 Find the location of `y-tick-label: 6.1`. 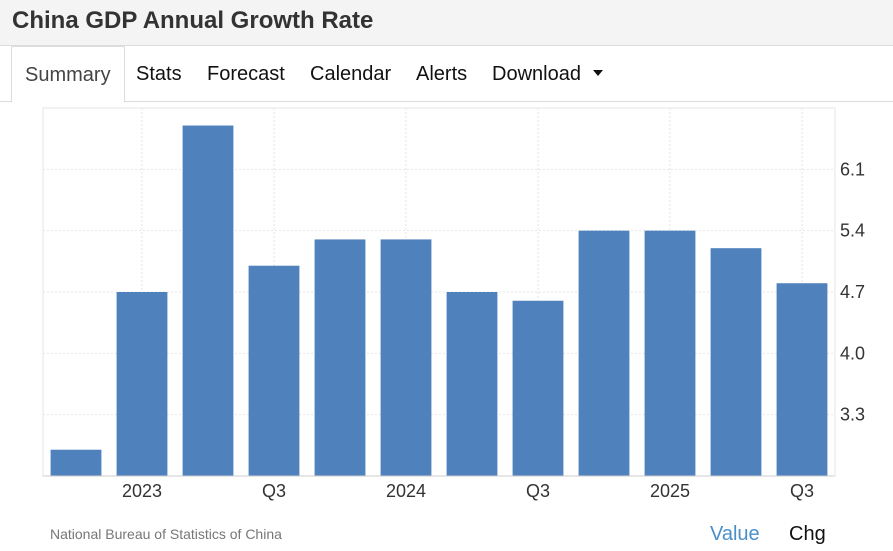

y-tick-label: 6.1 is located at coordinates (852, 169).